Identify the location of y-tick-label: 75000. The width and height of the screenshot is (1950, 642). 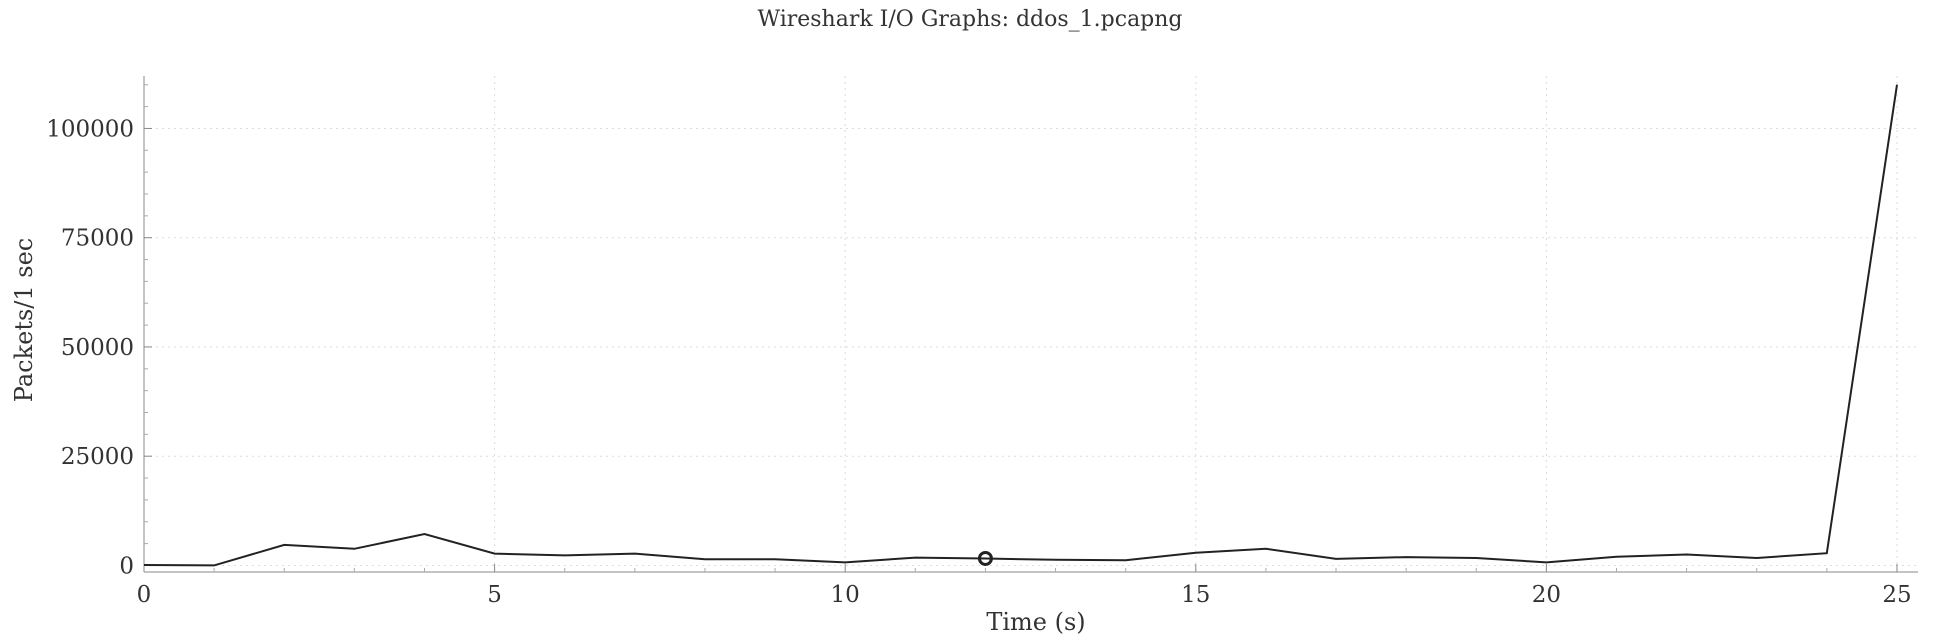
(97, 239).